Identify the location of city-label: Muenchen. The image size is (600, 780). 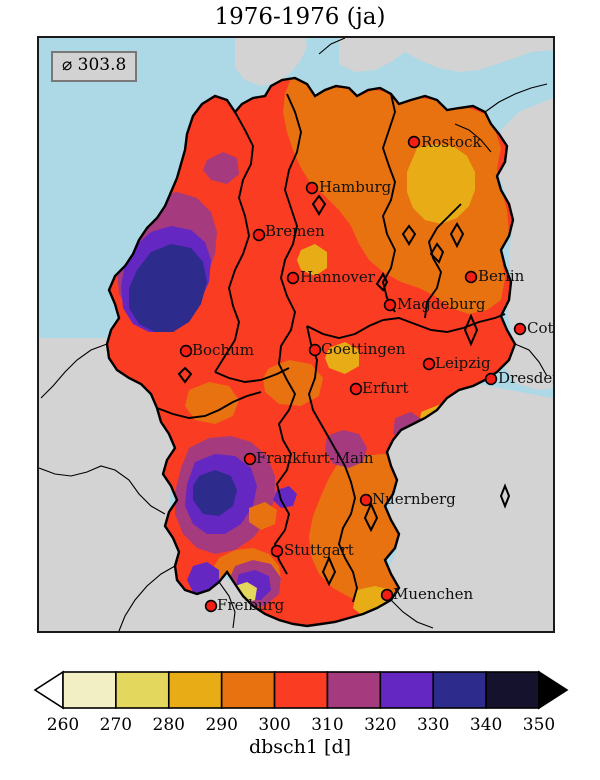
(433, 594).